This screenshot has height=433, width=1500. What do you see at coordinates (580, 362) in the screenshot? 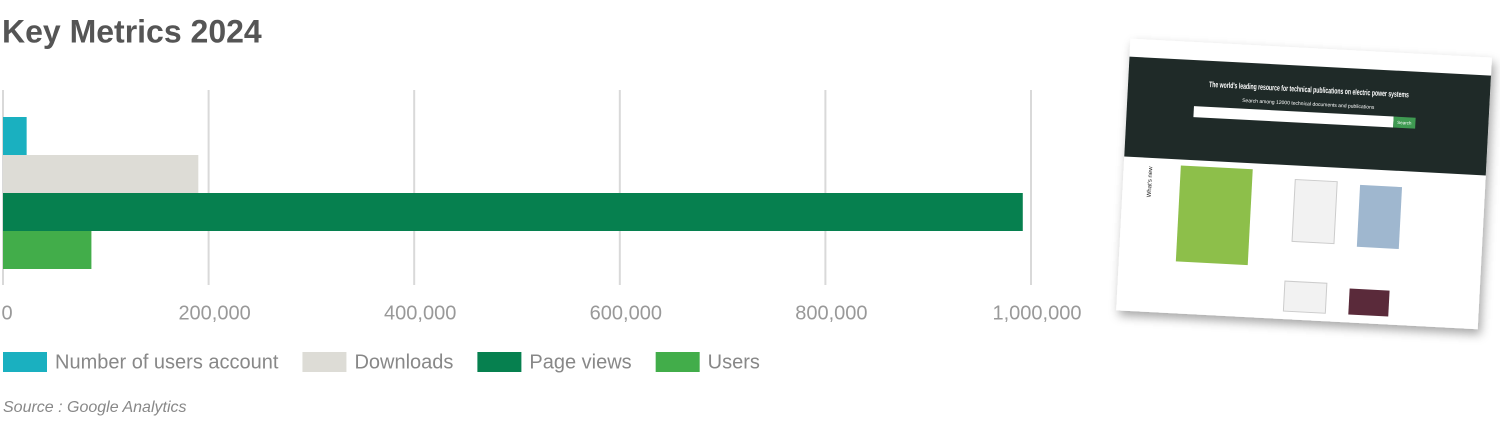
I see `legend-label: Page views` at bounding box center [580, 362].